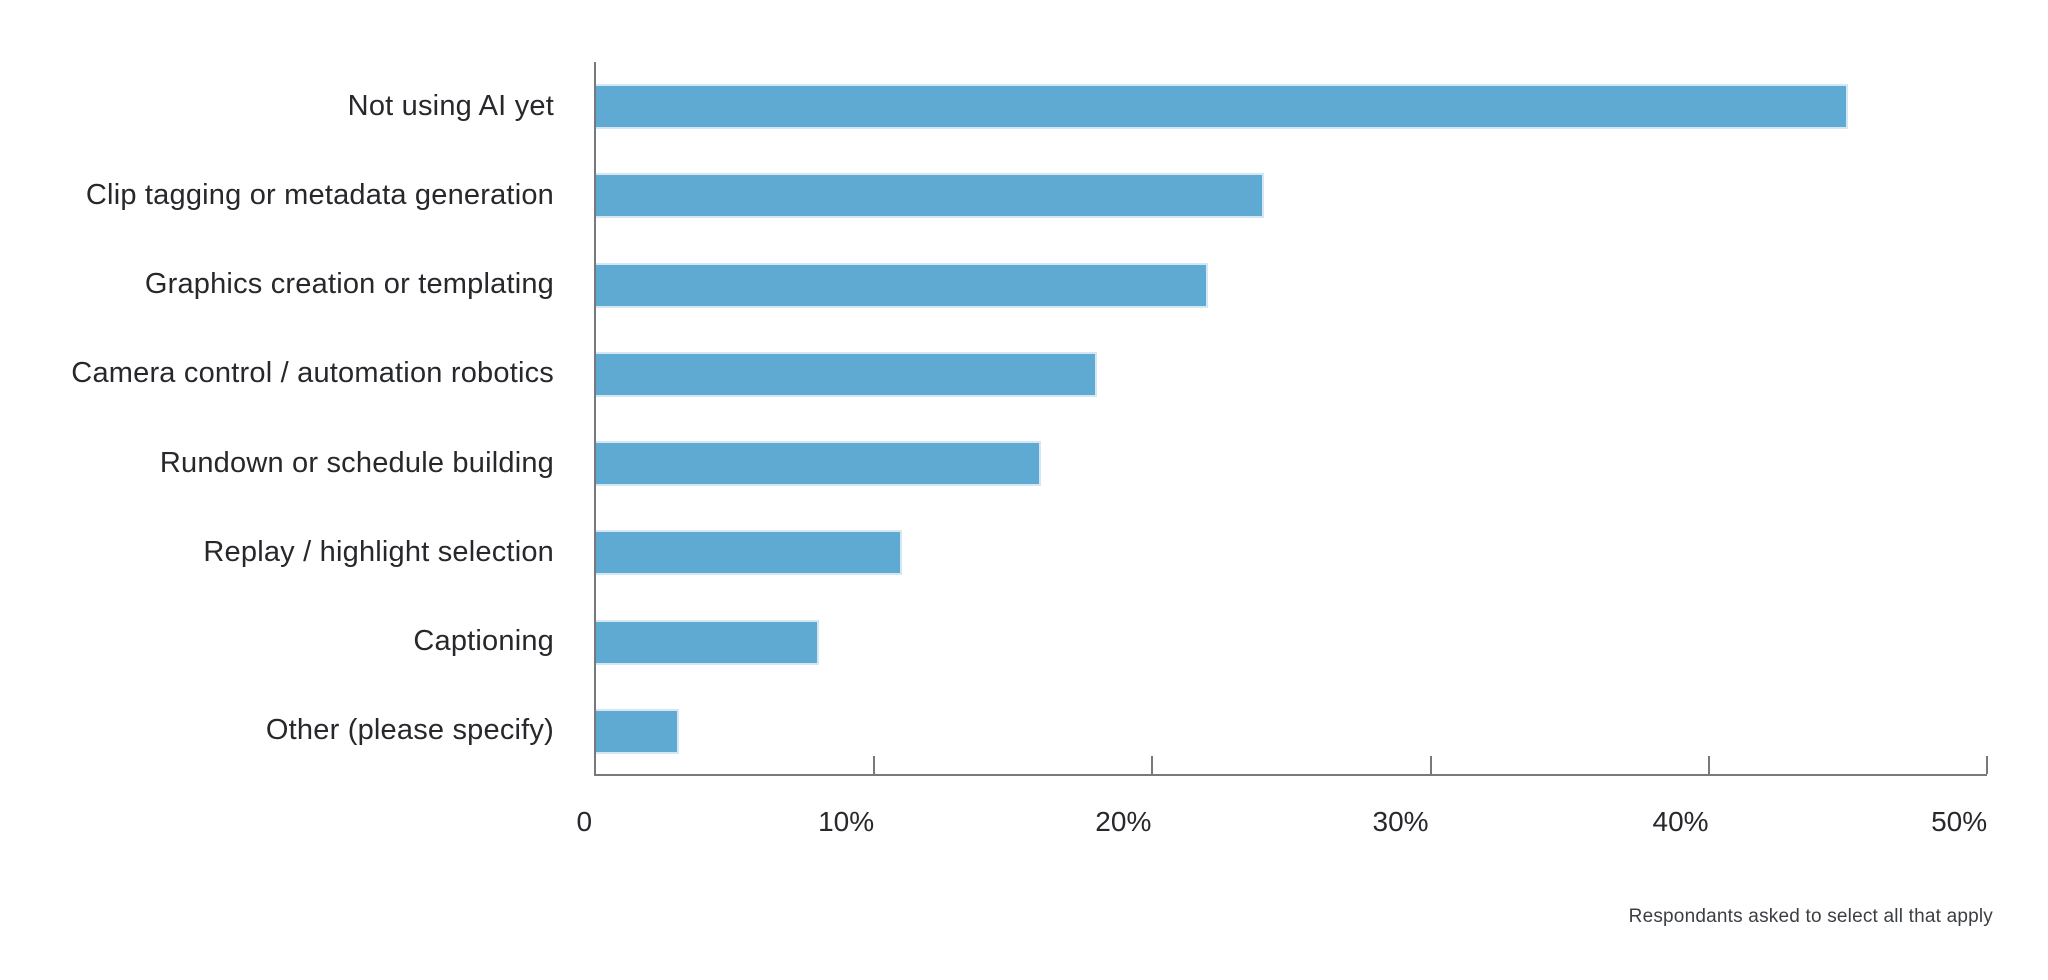 Image resolution: width=2048 pixels, height=980 pixels. Describe the element at coordinates (902, 285) in the screenshot. I see `bar-graphics-creation` at that location.